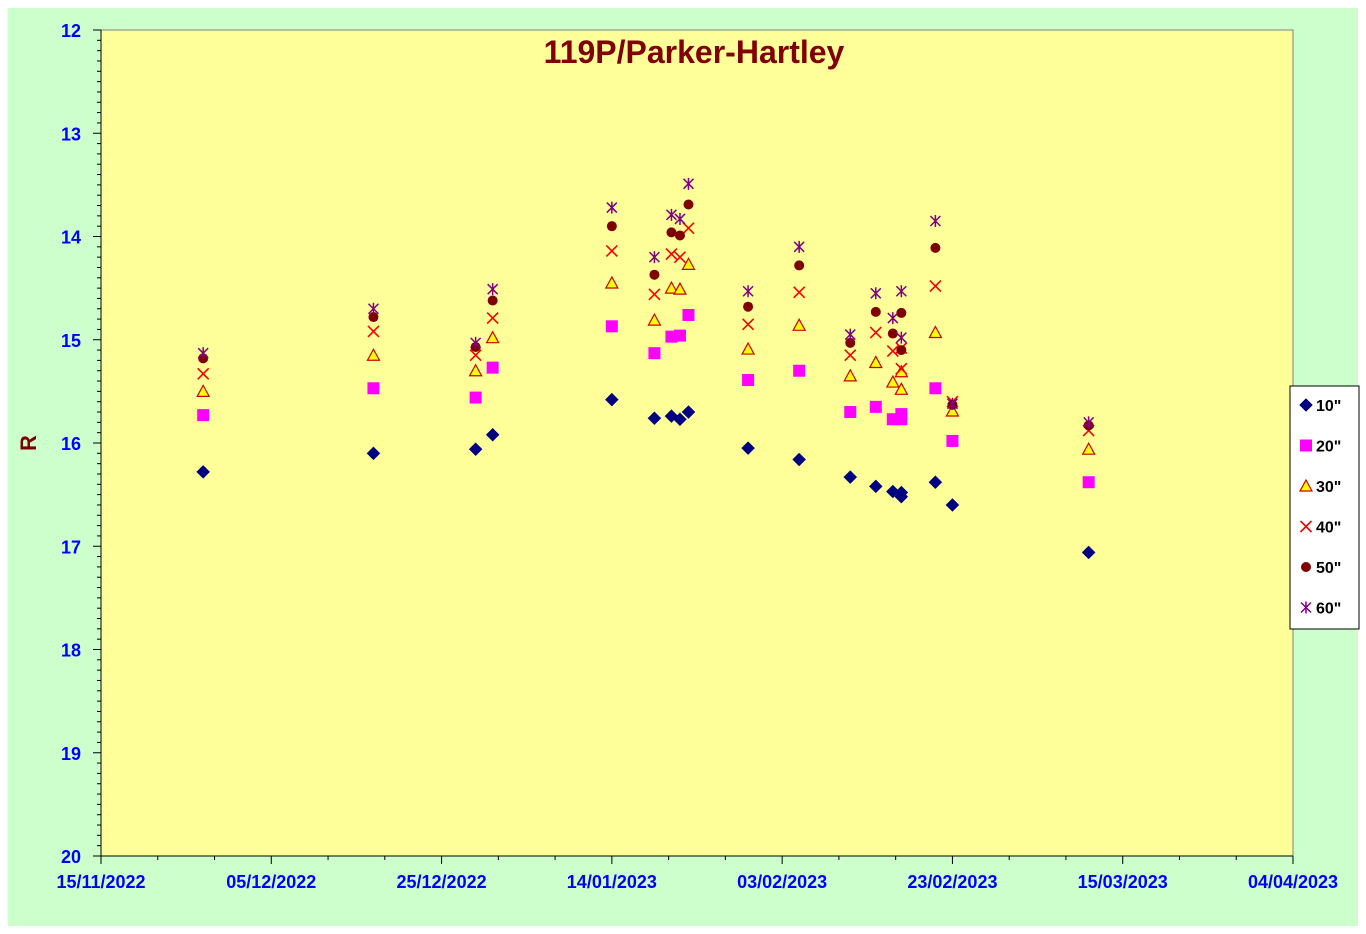 Image resolution: width=1366 pixels, height=934 pixels. What do you see at coordinates (28, 443) in the screenshot?
I see `y-axis-label: R` at bounding box center [28, 443].